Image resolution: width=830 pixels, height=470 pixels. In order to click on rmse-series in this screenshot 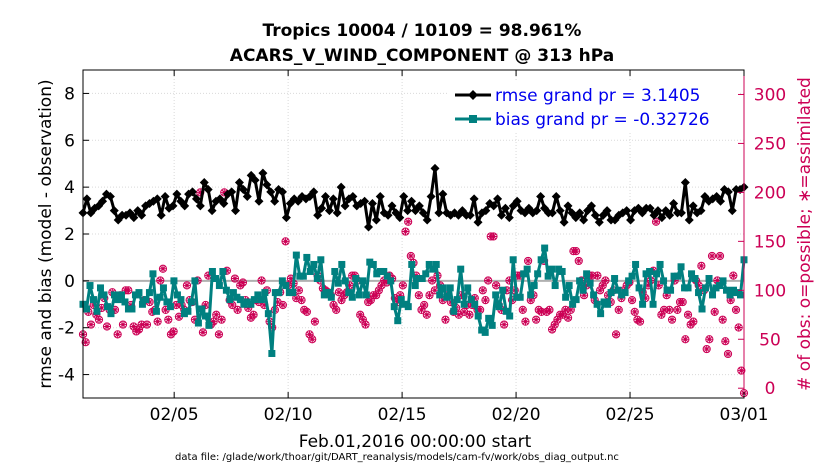, I will do `click(413, 197)`.